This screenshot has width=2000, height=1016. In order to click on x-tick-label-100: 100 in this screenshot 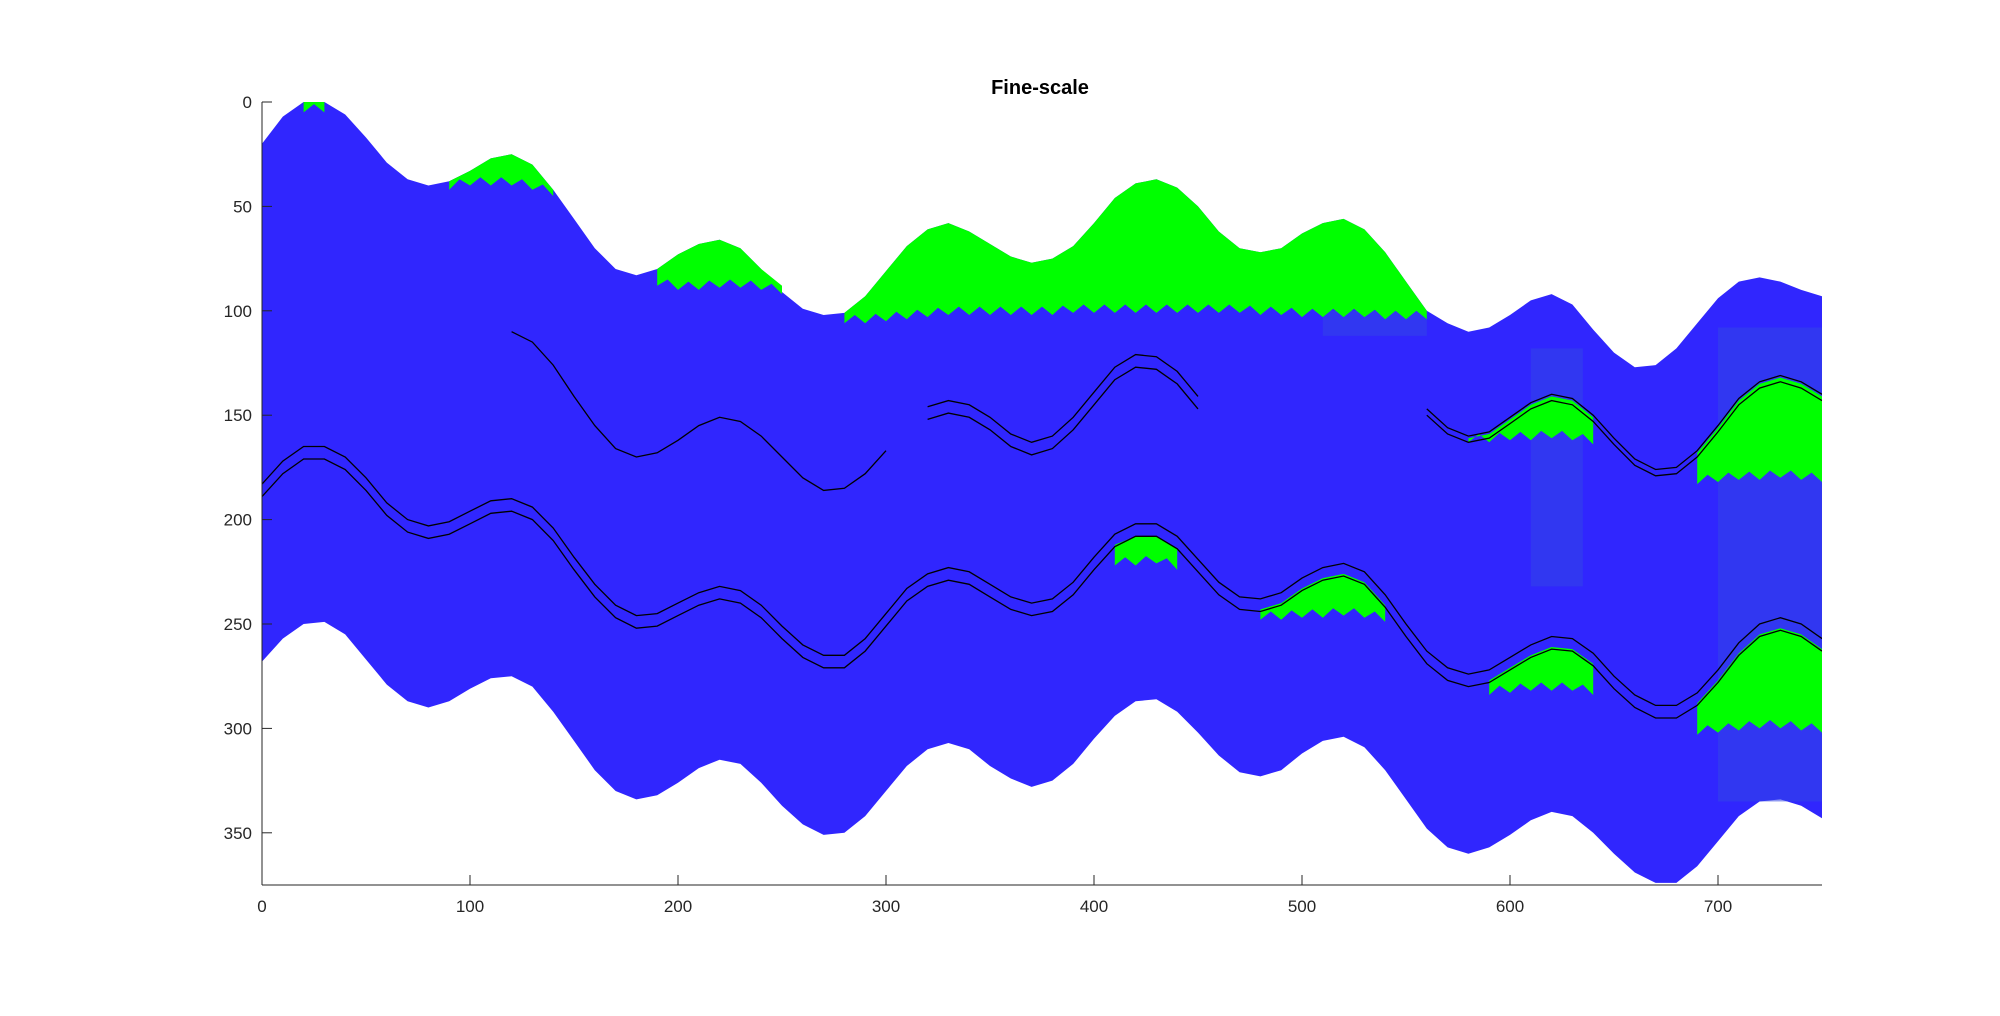, I will do `click(470, 906)`.